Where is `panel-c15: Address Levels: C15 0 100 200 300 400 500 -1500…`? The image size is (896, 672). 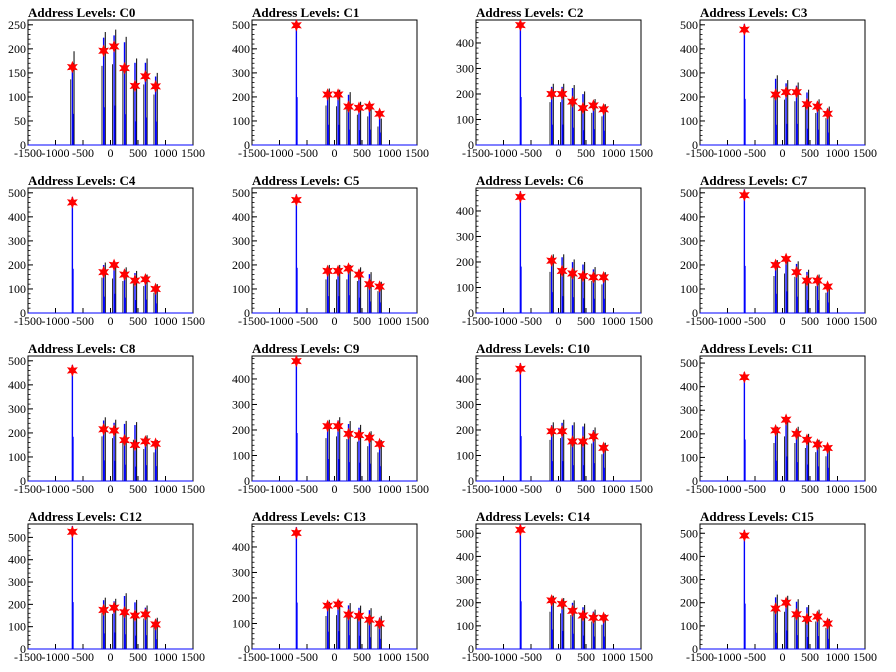
panel-c15: Address Levels: C15 0 100 200 300 400 500 -1500… is located at coordinates (778, 586).